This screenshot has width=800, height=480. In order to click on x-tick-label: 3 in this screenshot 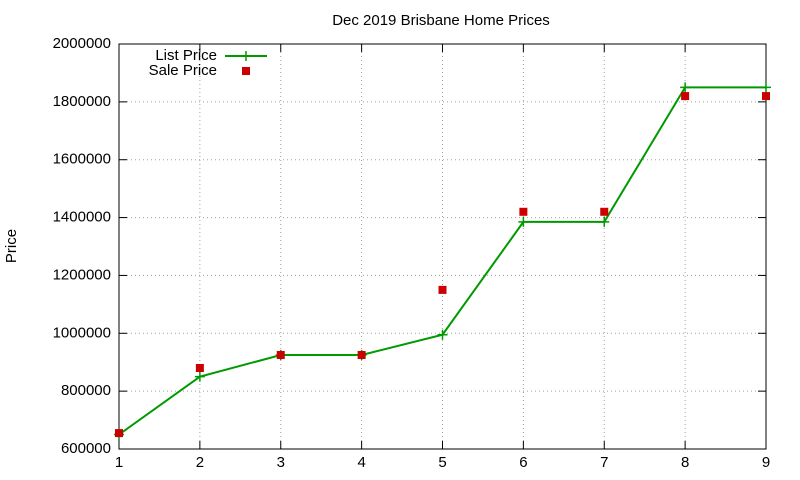, I will do `click(281, 462)`.